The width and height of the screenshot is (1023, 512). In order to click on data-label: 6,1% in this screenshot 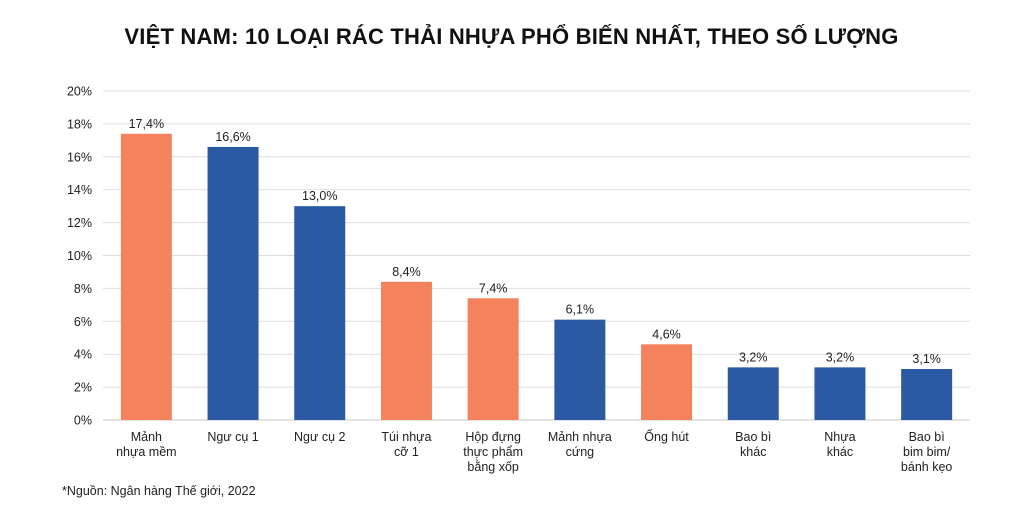, I will do `click(580, 310)`.